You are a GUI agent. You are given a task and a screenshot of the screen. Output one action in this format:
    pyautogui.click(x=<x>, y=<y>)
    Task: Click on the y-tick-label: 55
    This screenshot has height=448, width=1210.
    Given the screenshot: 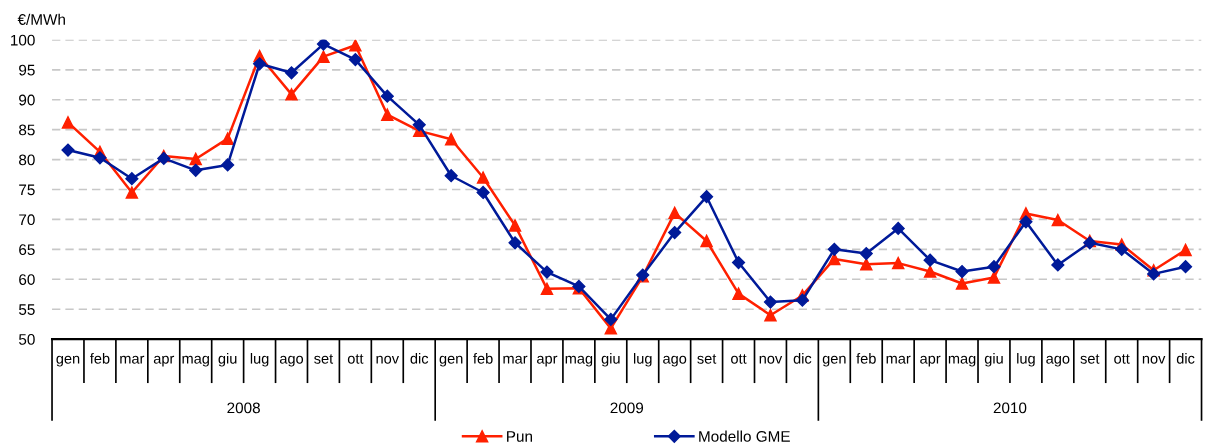 What is the action you would take?
    pyautogui.click(x=26, y=309)
    